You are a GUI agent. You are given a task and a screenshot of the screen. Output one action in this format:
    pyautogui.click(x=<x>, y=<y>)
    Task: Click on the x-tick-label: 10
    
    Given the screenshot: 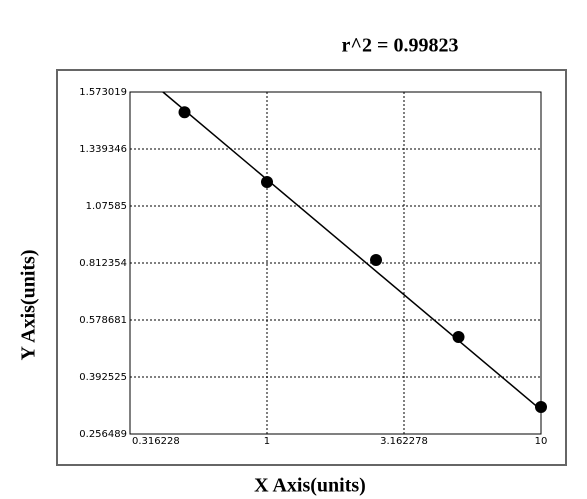 What is the action you would take?
    pyautogui.click(x=541, y=441)
    